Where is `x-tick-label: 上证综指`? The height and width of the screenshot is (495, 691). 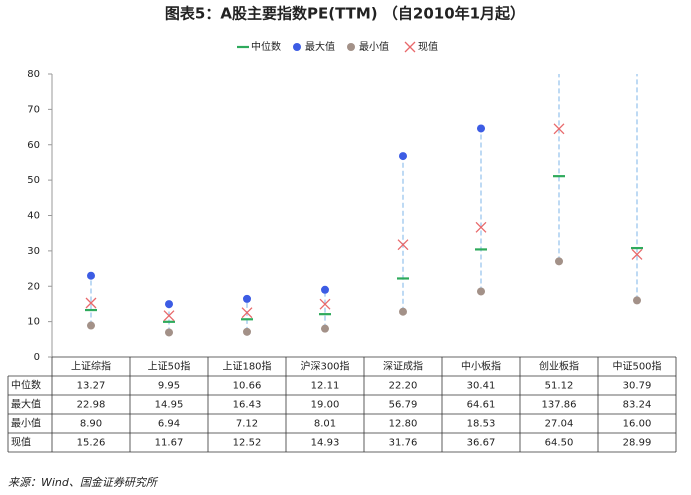
x-tick-label: 上证综指 is located at coordinates (91, 366).